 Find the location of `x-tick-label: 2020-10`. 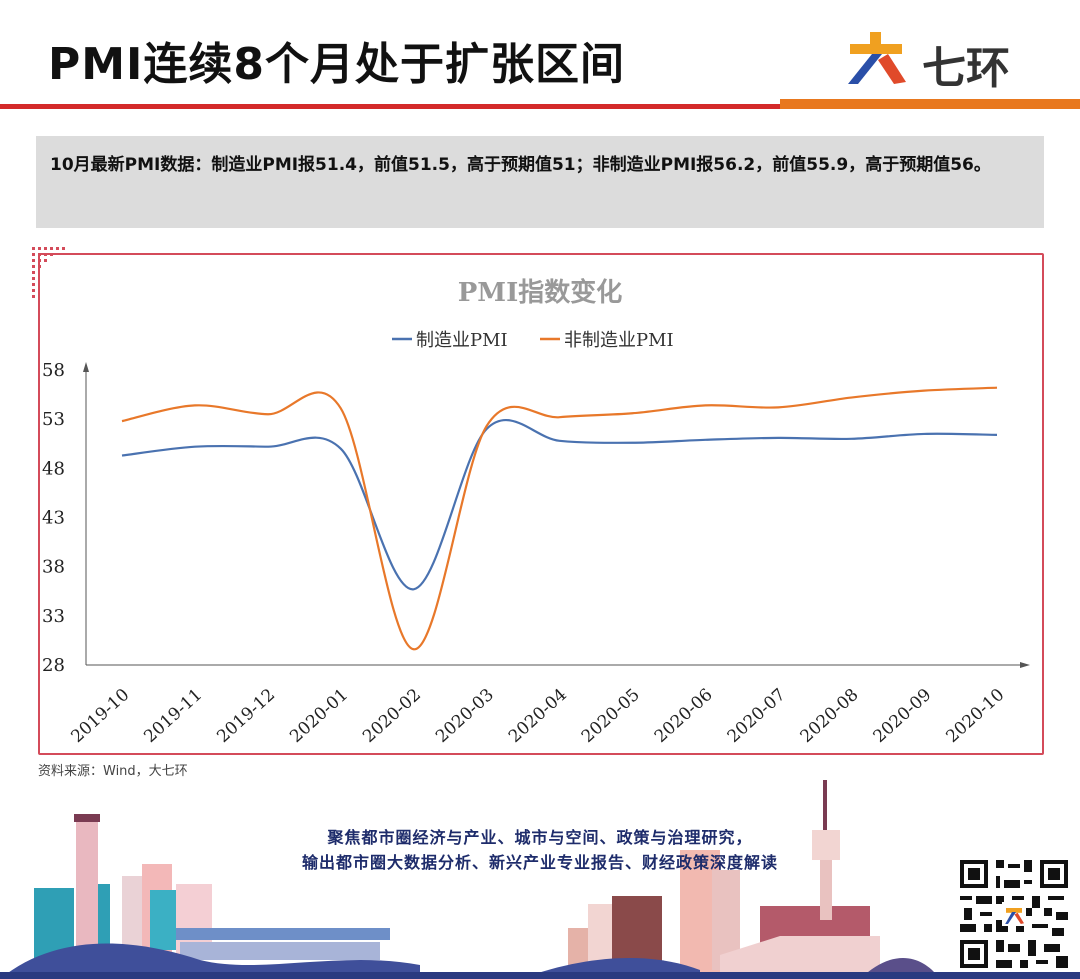

x-tick-label: 2020-10 is located at coordinates (975, 716).